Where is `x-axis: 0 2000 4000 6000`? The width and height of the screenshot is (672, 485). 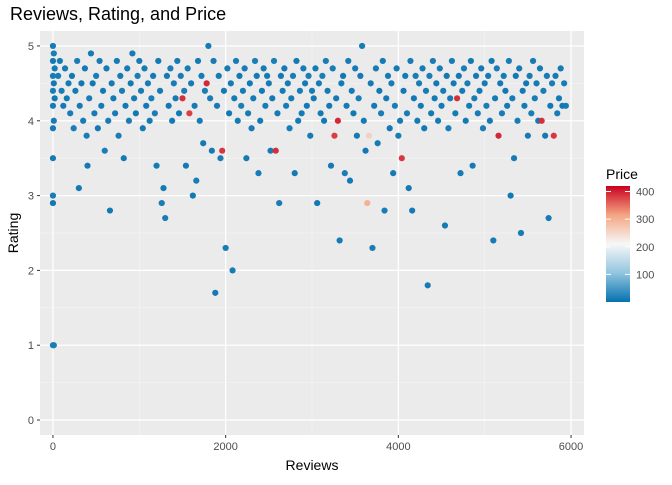
x-axis: 0 2000 4000 6000 is located at coordinates (316, 444).